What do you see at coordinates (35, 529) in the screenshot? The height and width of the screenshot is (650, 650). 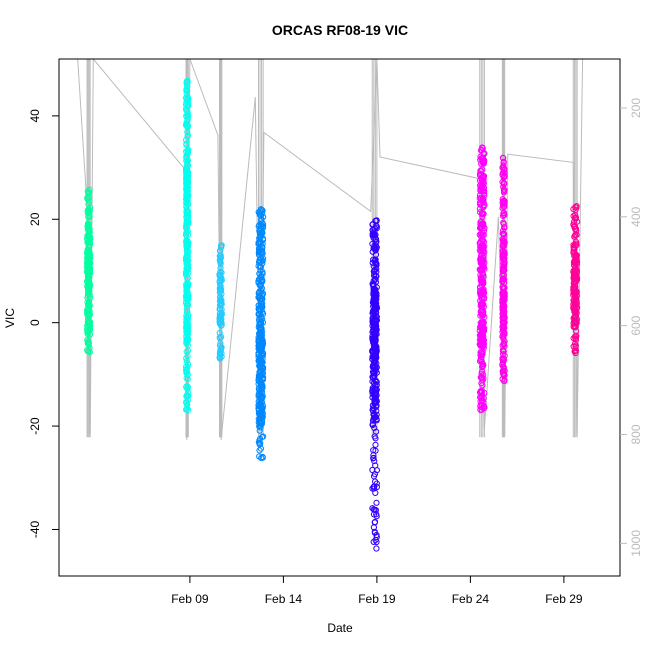 I see `y-tick-label: -40` at bounding box center [35, 529].